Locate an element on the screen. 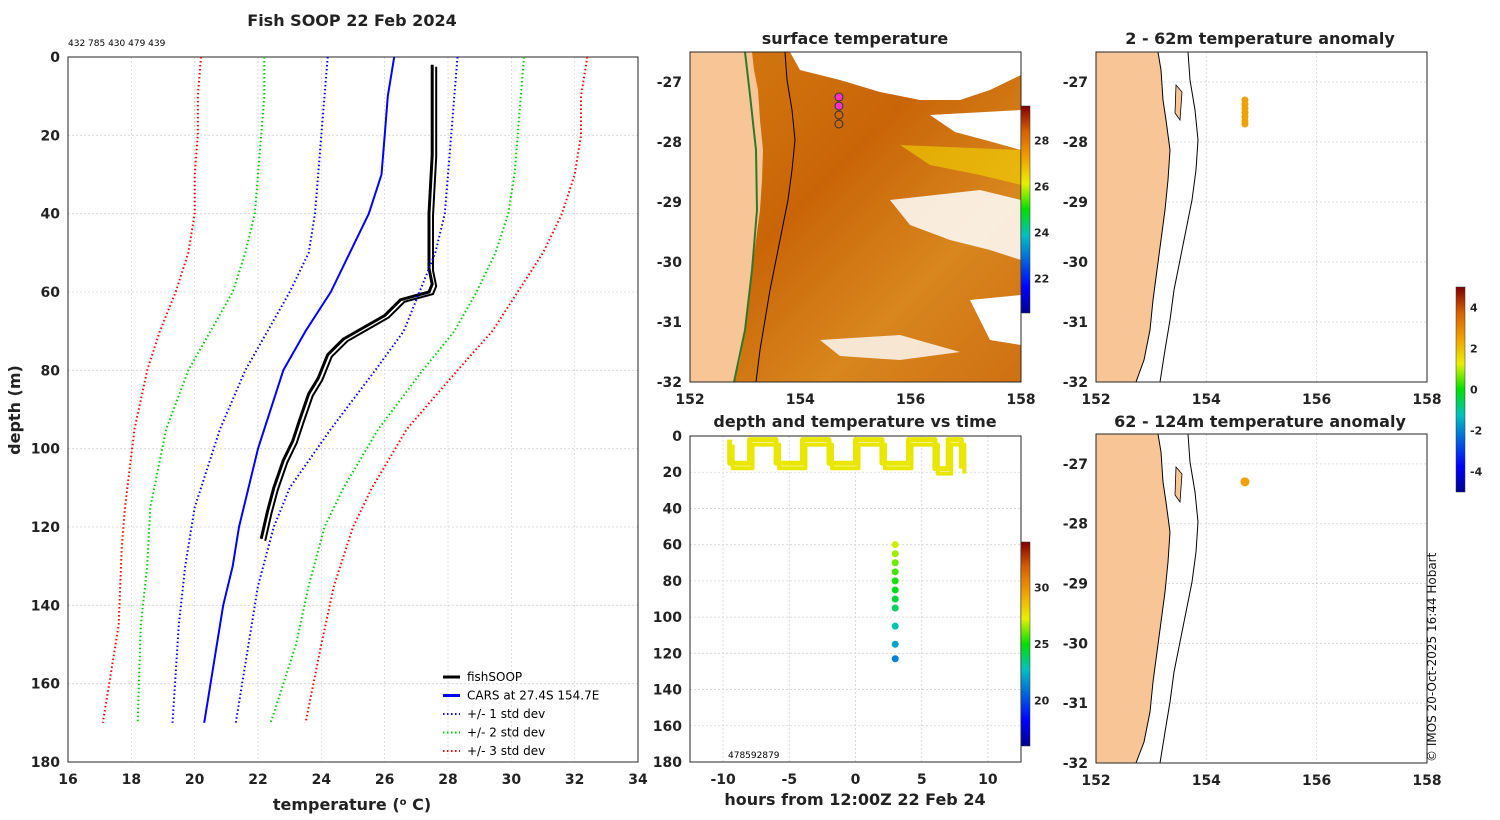 This screenshot has height=820, width=1500. y-tick-label: -31 is located at coordinates (1075, 704).